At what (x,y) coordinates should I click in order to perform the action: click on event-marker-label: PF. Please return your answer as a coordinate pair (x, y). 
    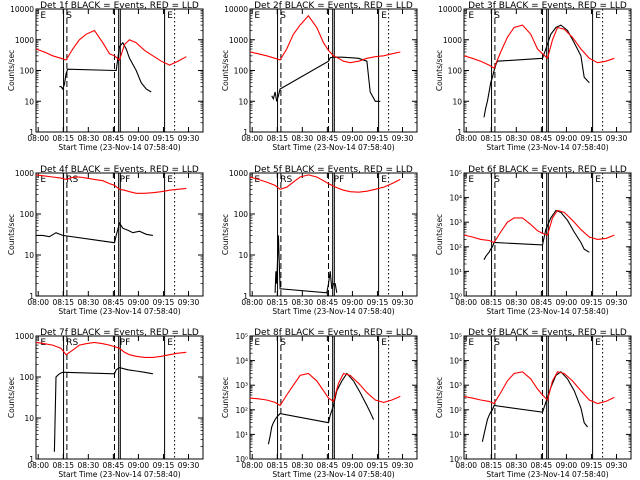
    Looking at the image, I should click on (125, 180).